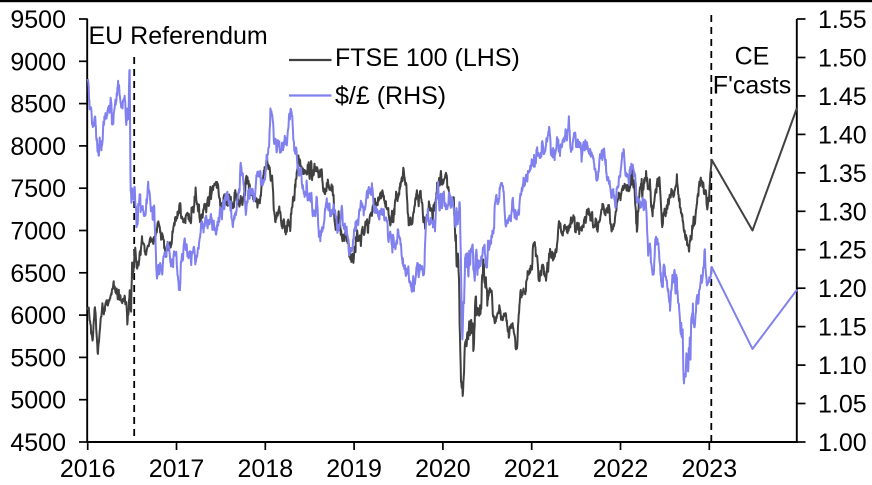 Image resolution: width=872 pixels, height=485 pixels. What do you see at coordinates (38, 62) in the screenshot?
I see `svg-text: 9000` at bounding box center [38, 62].